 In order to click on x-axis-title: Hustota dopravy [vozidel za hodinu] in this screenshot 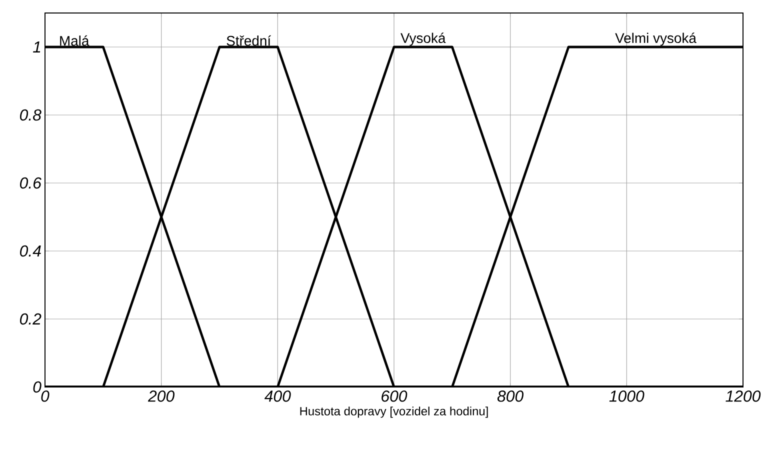, I will do `click(394, 412)`.